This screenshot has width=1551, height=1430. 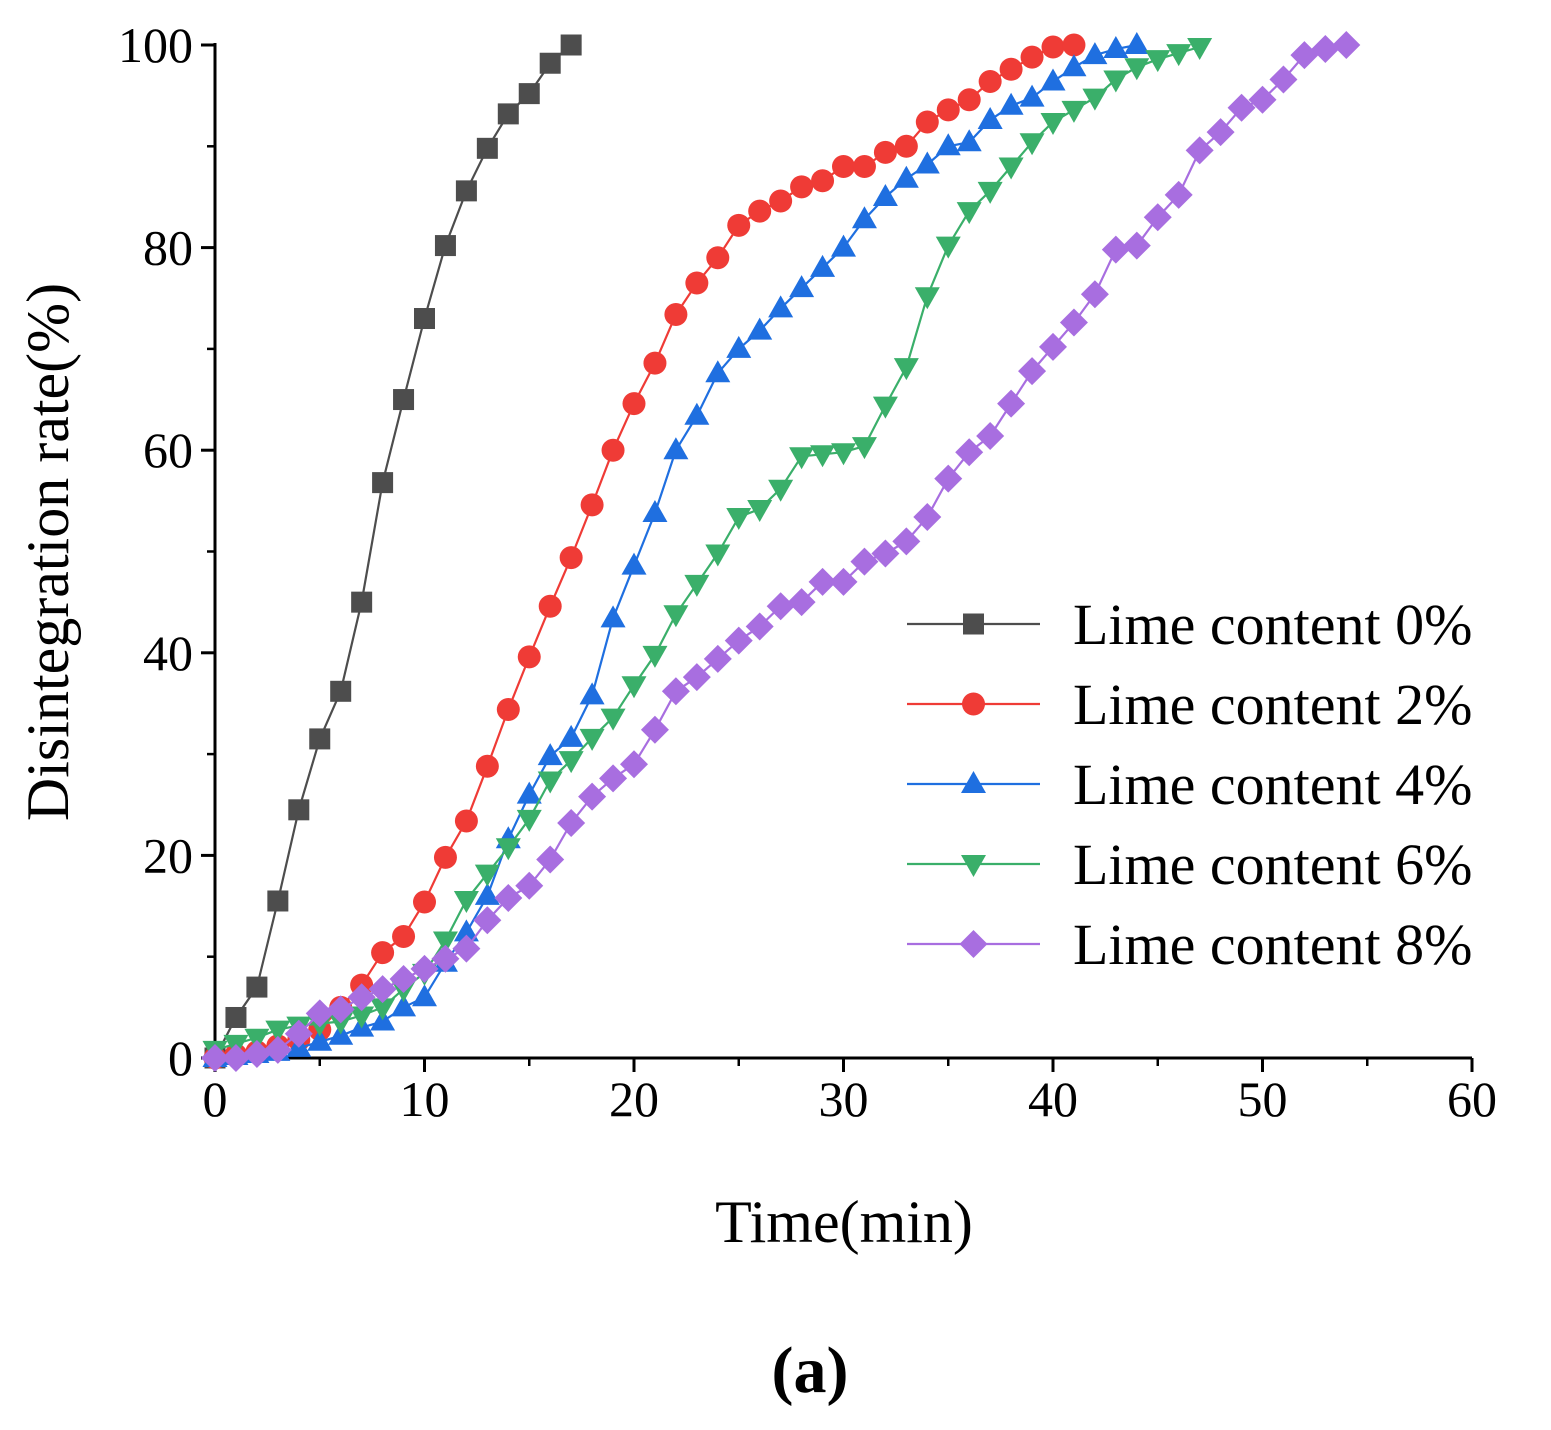 What do you see at coordinates (844, 1099) in the screenshot?
I see `x-tick-label: 30` at bounding box center [844, 1099].